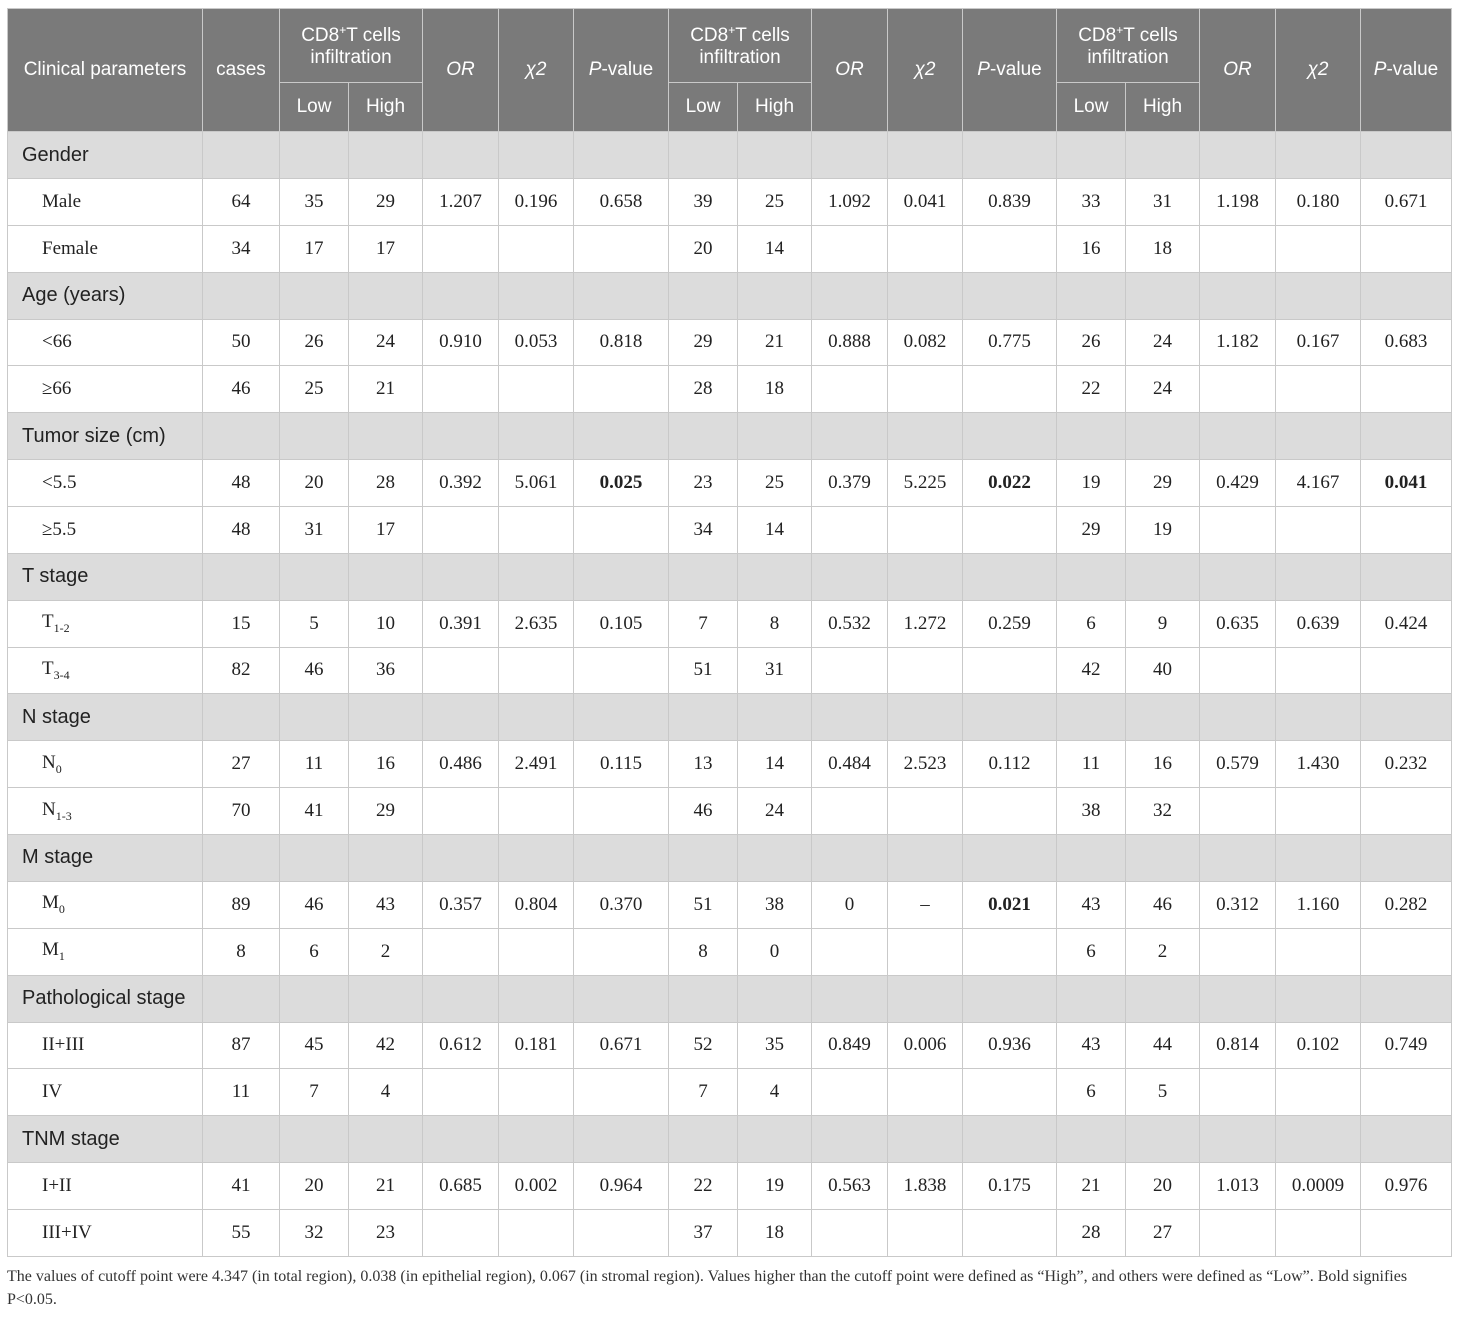 The width and height of the screenshot is (1460, 1319). I want to click on table-cell: 45, so click(314, 1045).